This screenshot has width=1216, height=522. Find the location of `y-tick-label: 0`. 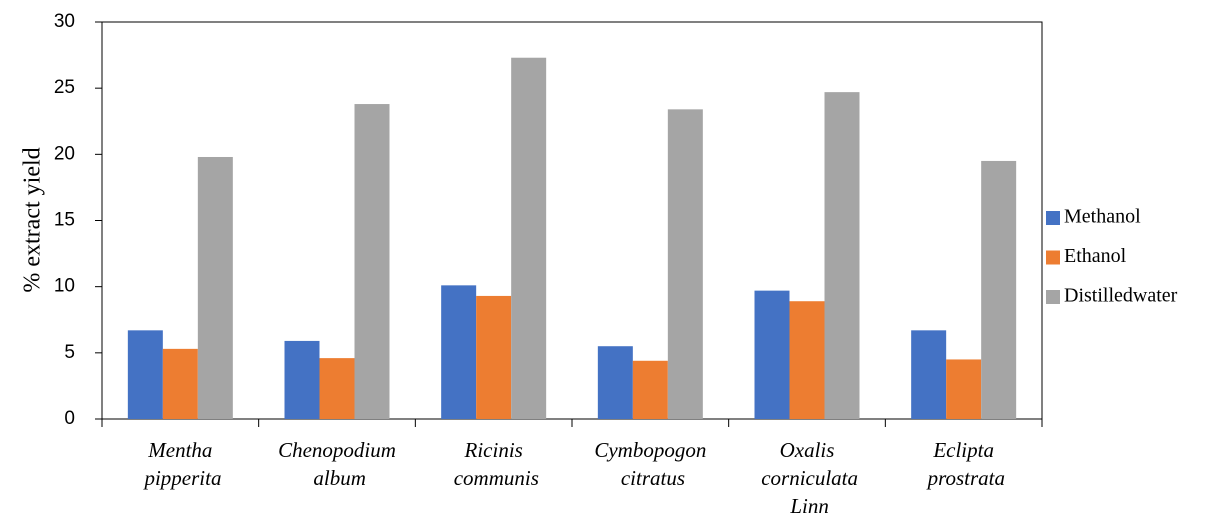

y-tick-label: 0 is located at coordinates (69, 418).